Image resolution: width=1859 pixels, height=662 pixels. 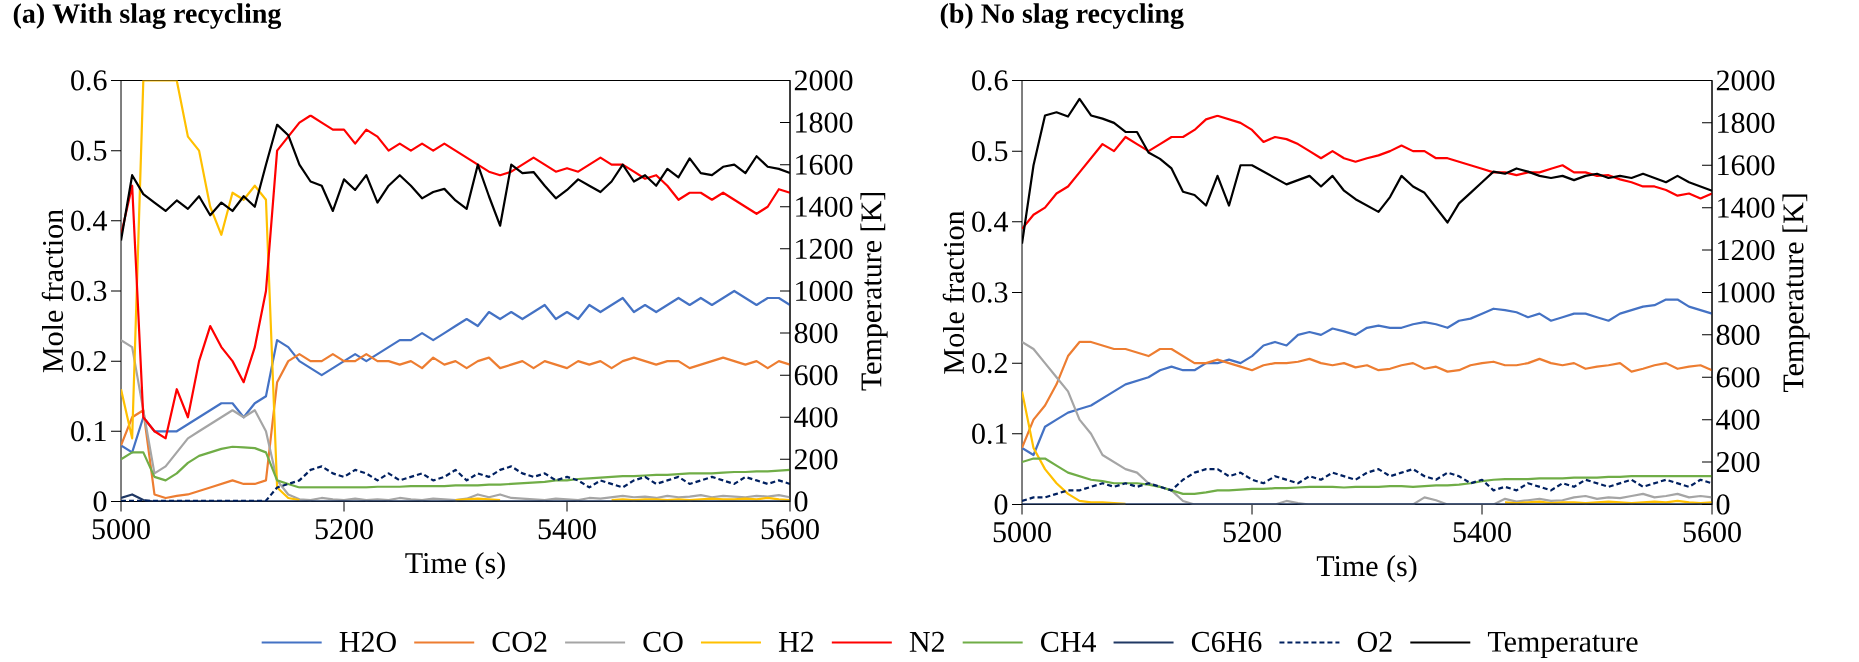 I want to click on chart-title: (a) With slag recycling, so click(x=147, y=16).